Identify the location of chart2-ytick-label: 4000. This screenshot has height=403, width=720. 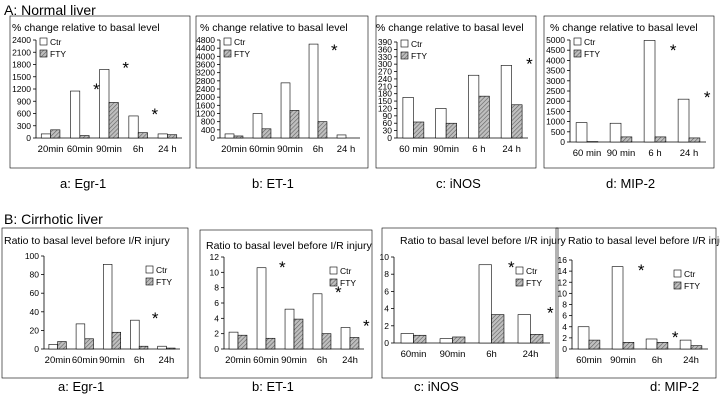
(205, 56).